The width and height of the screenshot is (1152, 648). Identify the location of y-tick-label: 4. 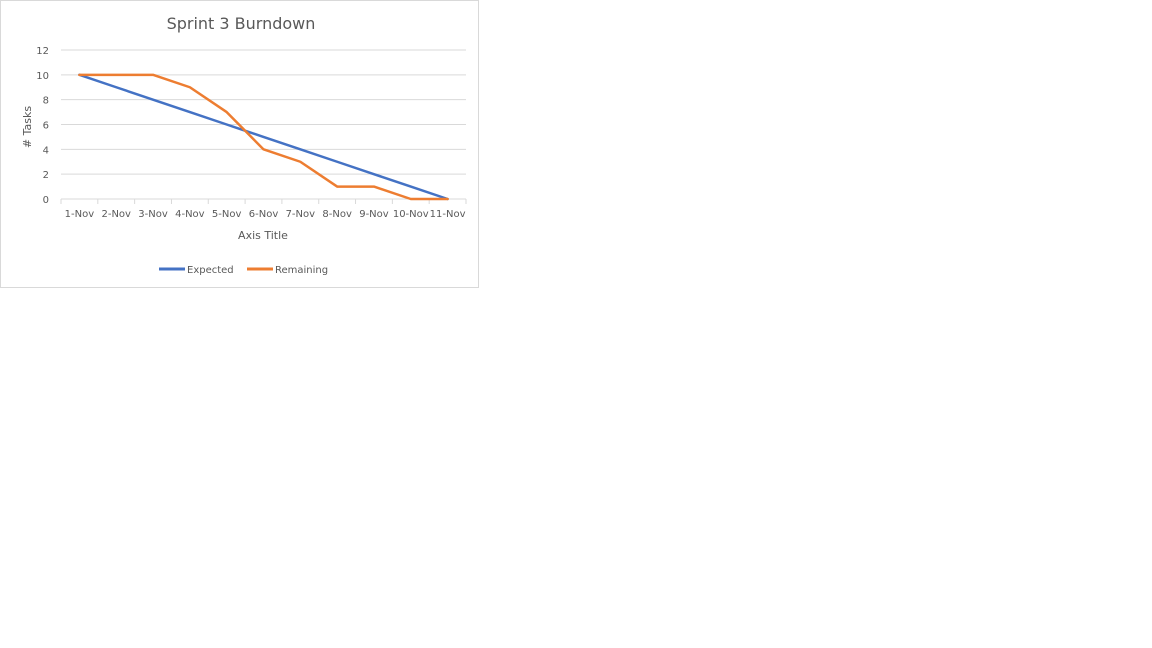
(46, 150).